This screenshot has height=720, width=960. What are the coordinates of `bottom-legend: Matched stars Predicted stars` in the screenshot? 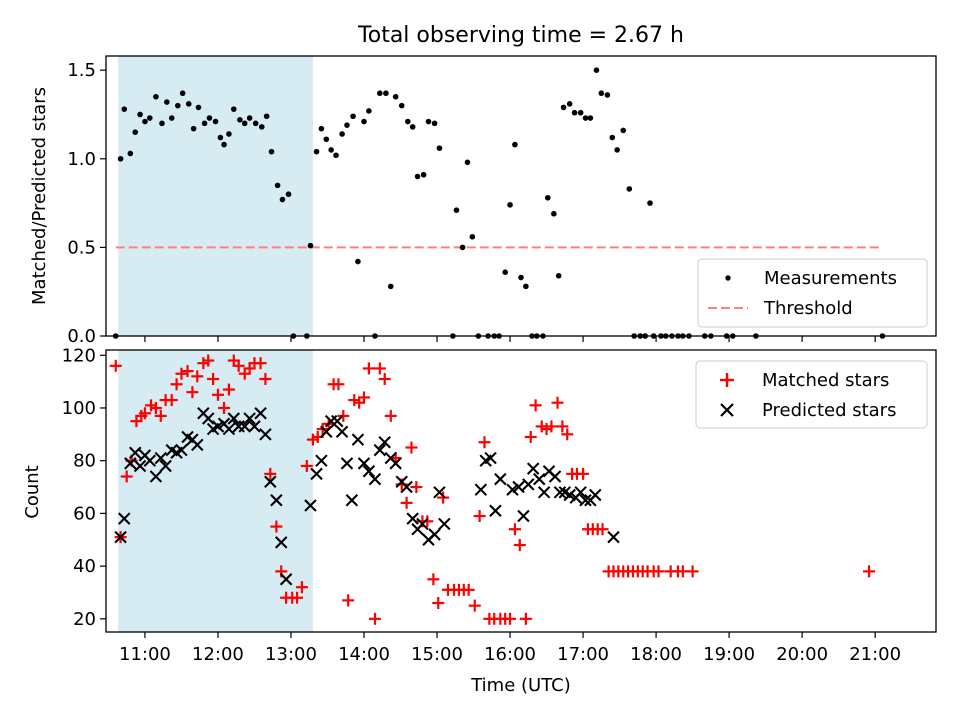 It's located at (811, 394).